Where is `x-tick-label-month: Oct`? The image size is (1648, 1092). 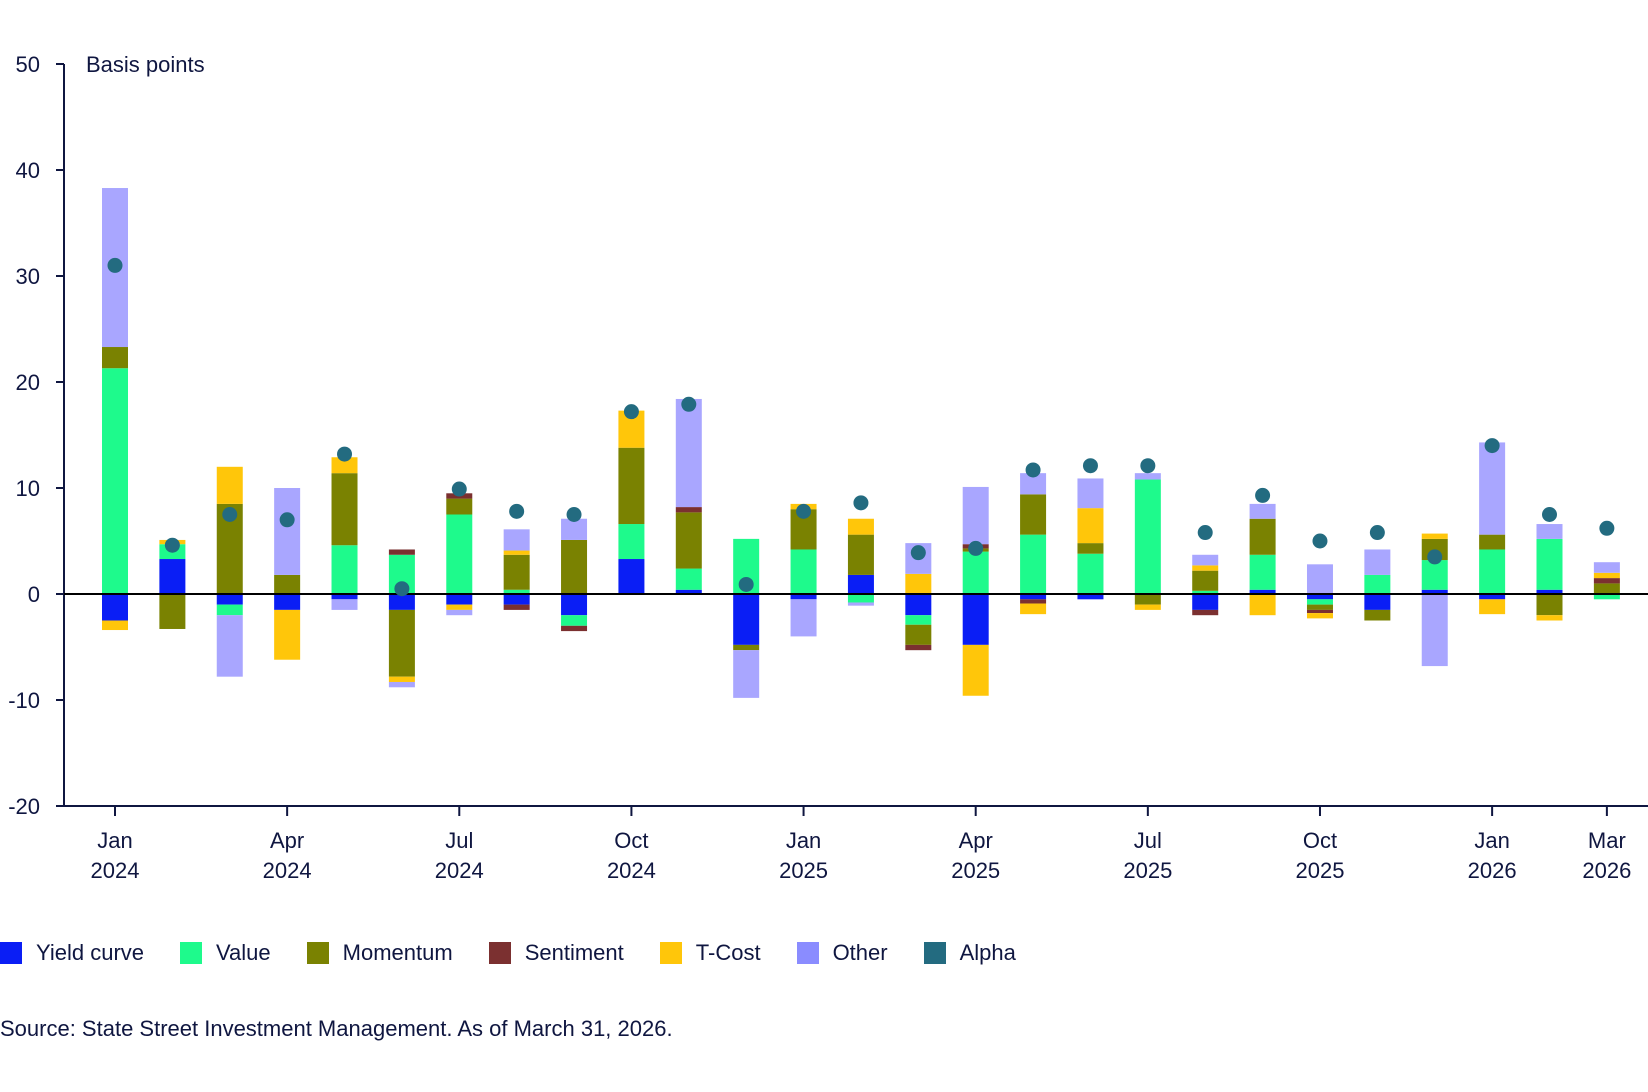
x-tick-label-month: Oct is located at coordinates (631, 840).